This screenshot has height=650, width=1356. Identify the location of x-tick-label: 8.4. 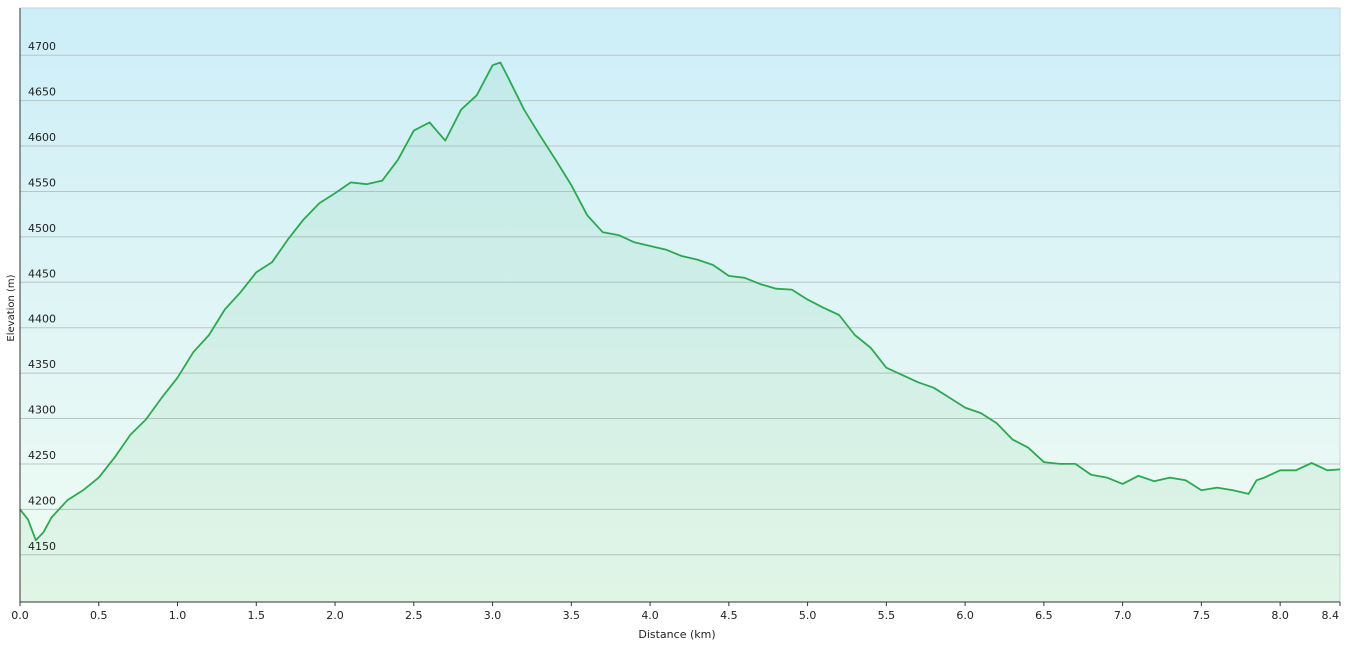
(1331, 615).